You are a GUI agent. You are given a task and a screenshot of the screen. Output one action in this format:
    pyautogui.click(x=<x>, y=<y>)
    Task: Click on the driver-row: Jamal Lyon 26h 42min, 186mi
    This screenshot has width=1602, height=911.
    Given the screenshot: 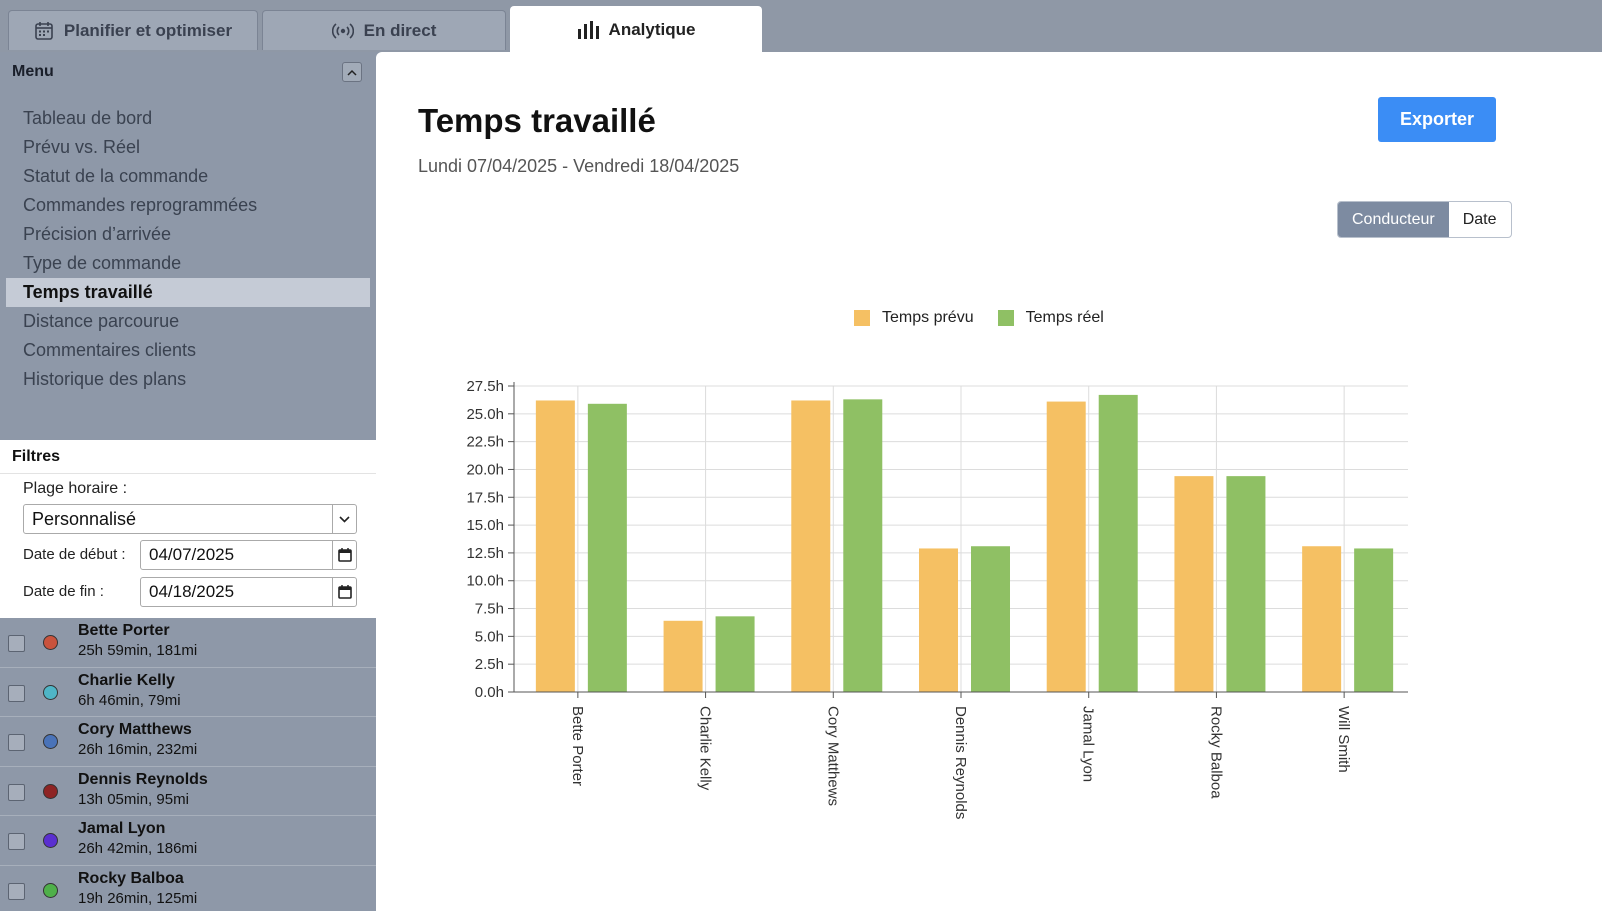 What is the action you would take?
    pyautogui.click(x=188, y=841)
    